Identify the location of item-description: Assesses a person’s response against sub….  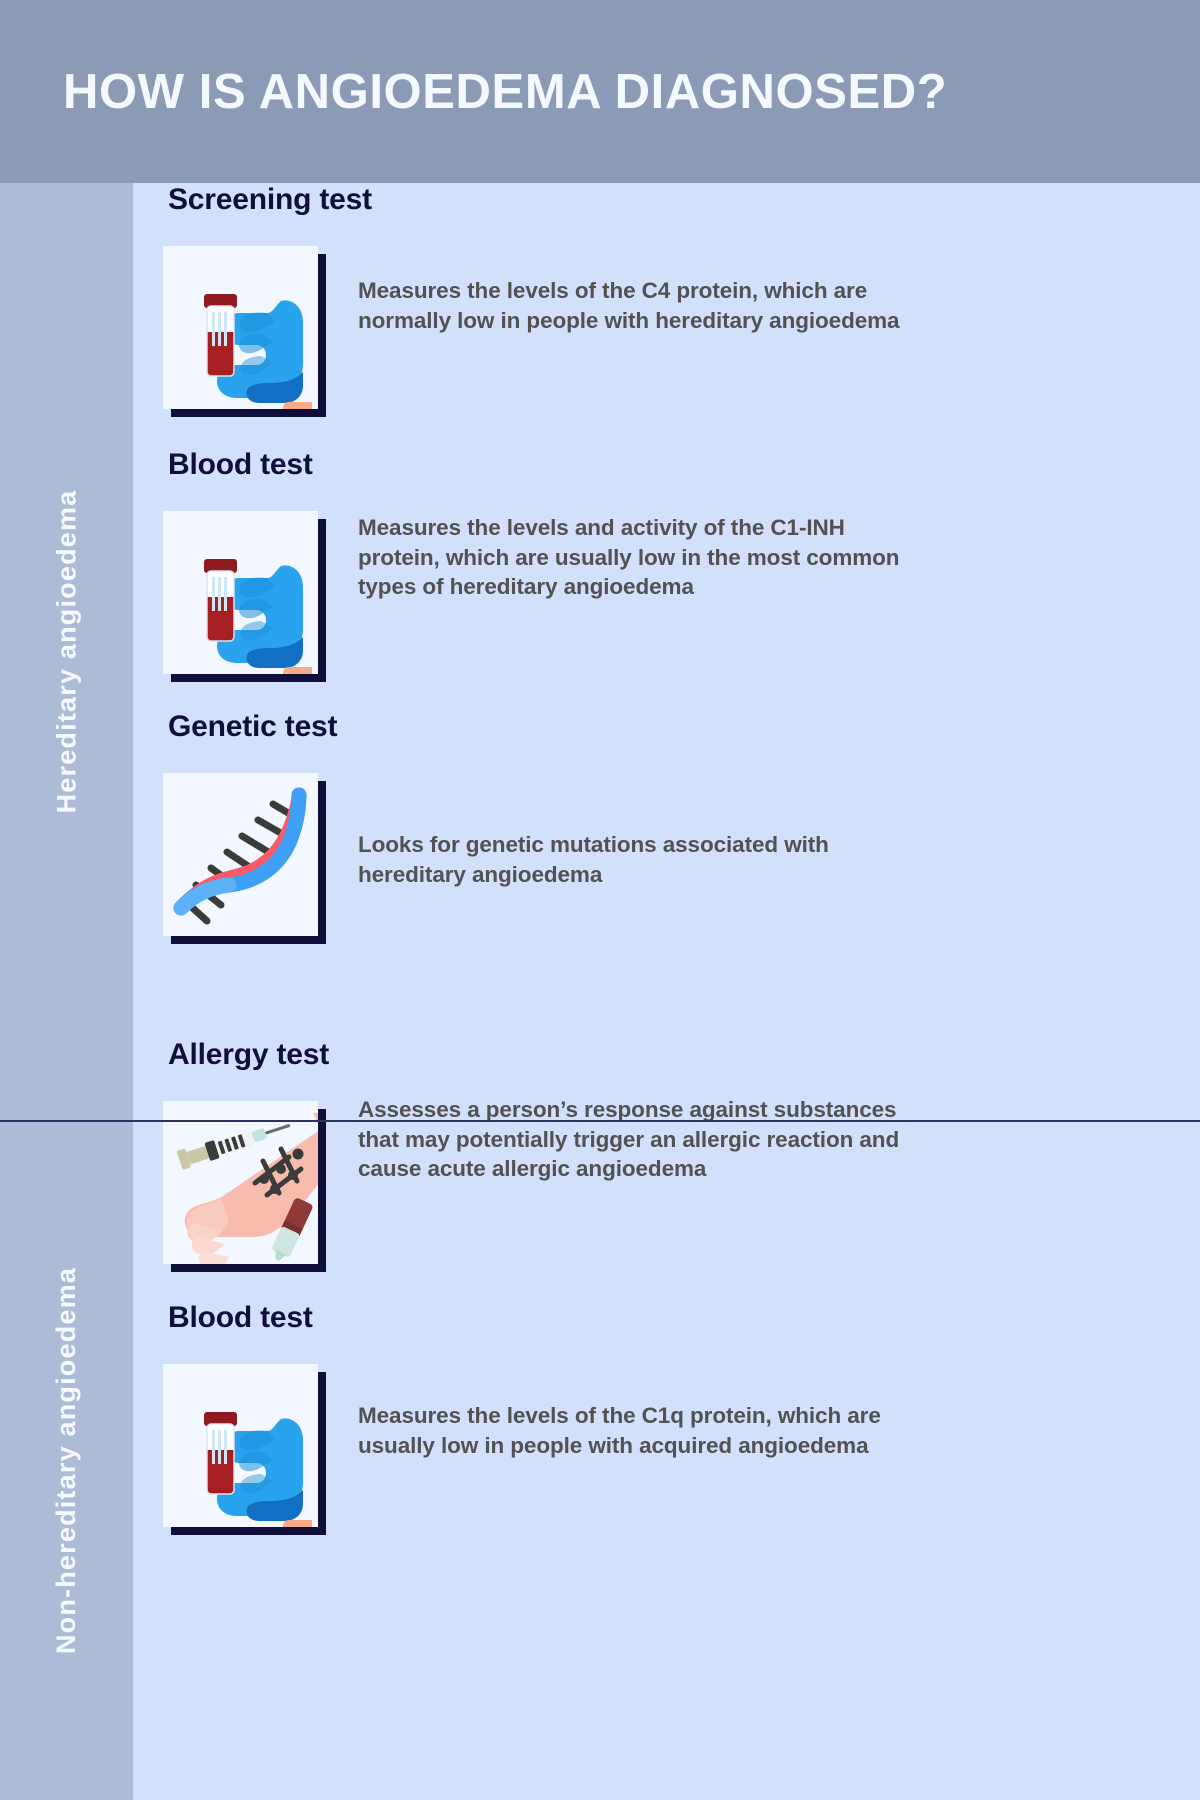
(629, 1139).